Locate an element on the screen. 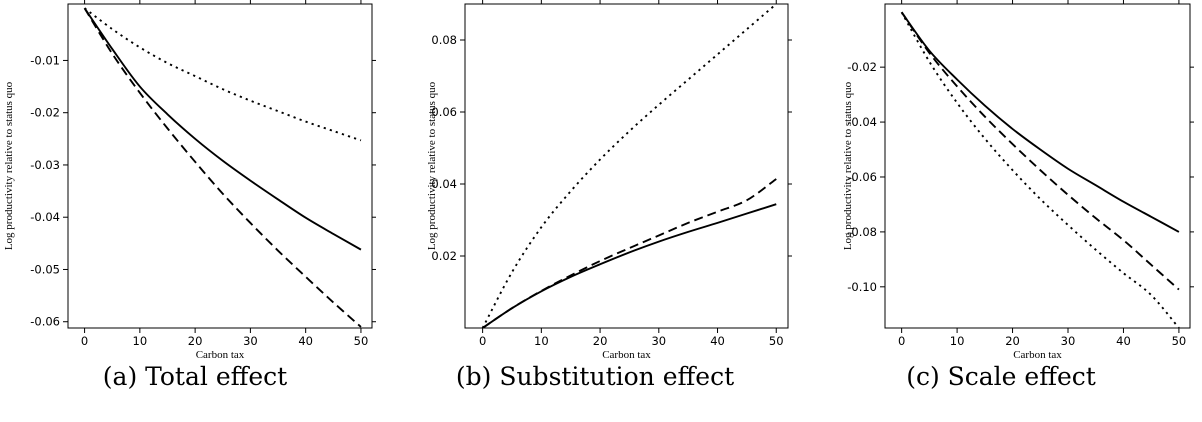 This screenshot has width=1202, height=422. caption-total-effect: (a) Total effect is located at coordinates (195, 376).